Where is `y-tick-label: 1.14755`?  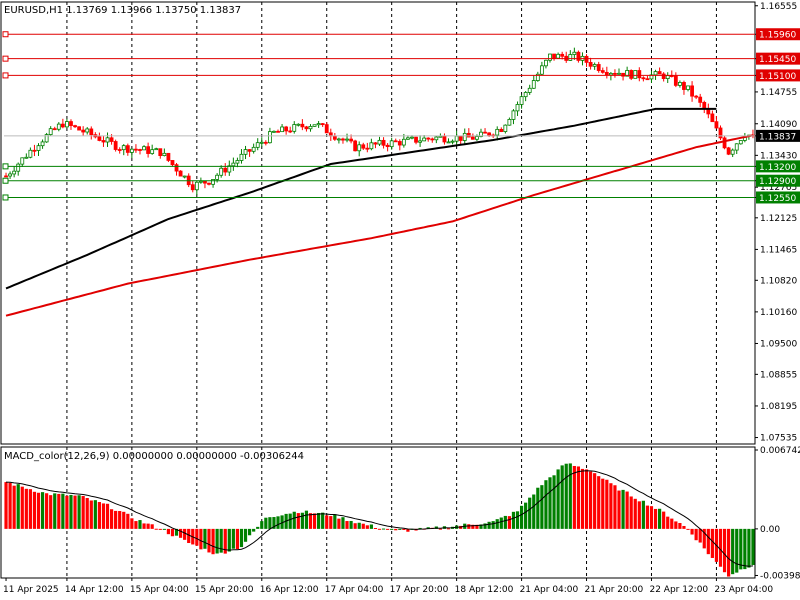 y-tick-label: 1.14755 is located at coordinates (778, 93).